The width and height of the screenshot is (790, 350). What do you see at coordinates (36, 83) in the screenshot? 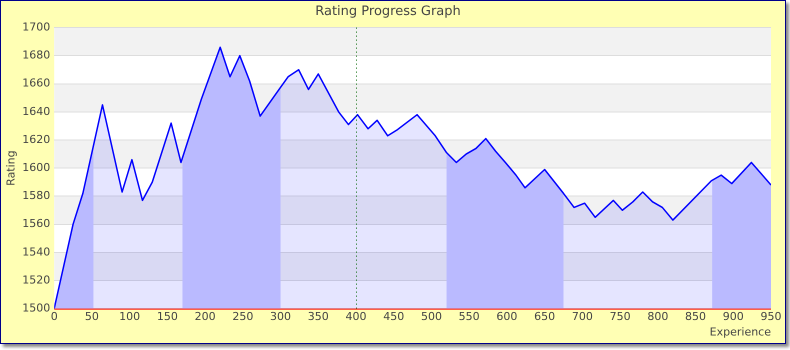
I see `y-tick-label: 1660` at bounding box center [36, 83].